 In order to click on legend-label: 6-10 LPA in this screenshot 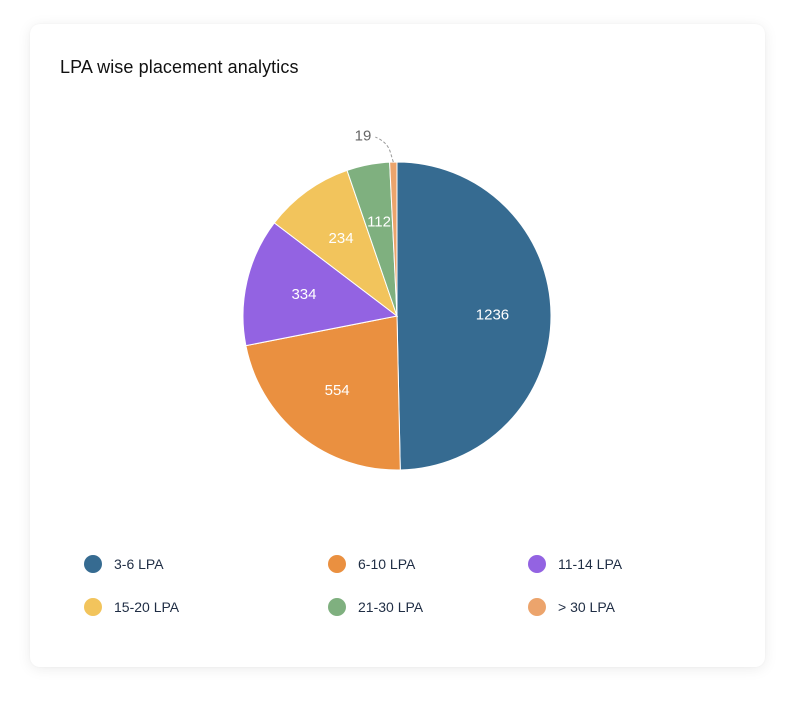, I will do `click(387, 564)`.